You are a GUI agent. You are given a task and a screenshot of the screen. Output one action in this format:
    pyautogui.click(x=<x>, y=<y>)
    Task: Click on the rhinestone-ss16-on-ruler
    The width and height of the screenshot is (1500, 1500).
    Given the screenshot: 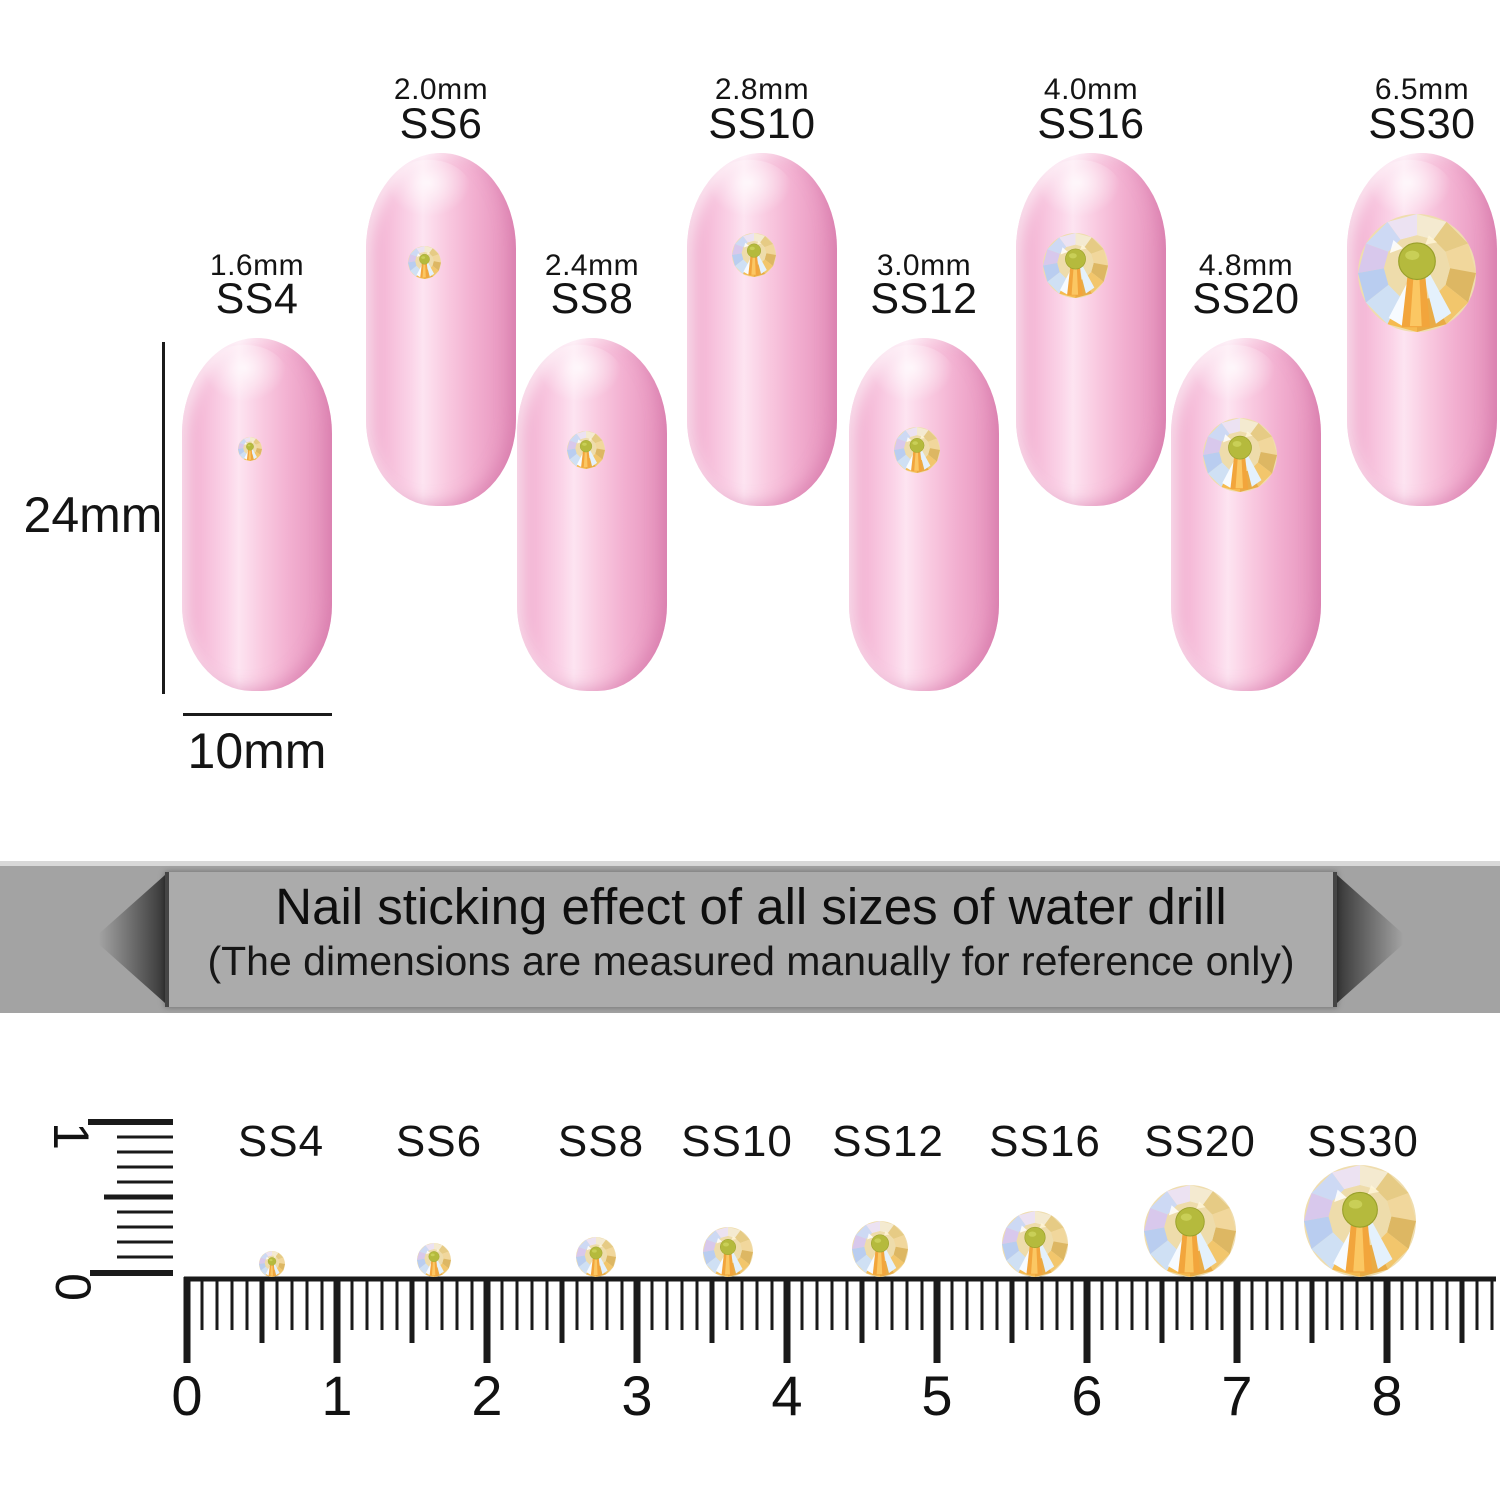 What is the action you would take?
    pyautogui.click(x=1035, y=1244)
    